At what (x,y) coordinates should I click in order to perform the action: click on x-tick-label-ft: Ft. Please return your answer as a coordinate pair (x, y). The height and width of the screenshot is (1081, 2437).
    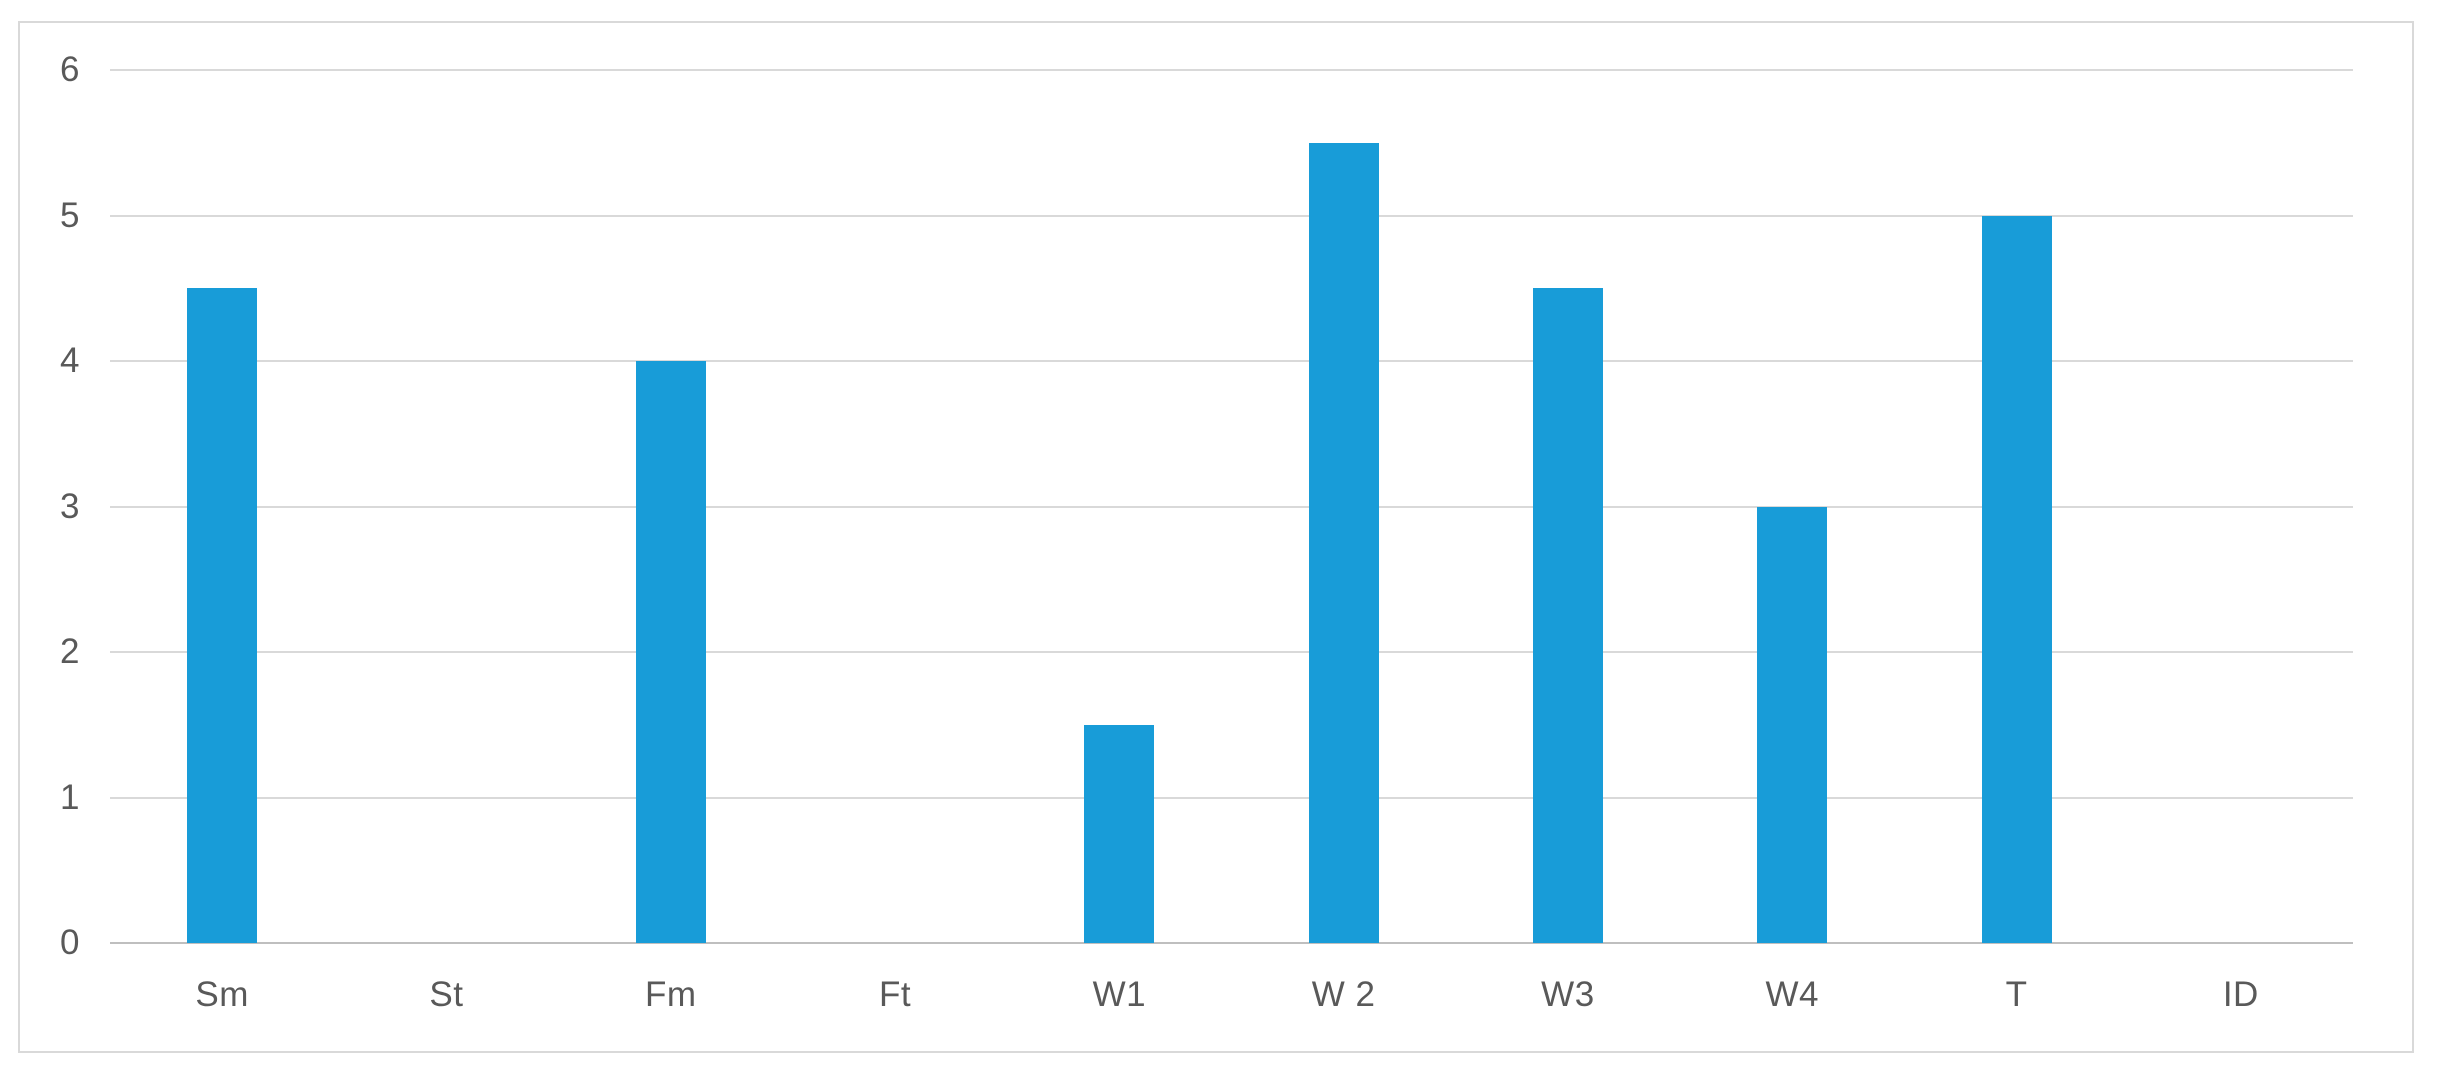
    Looking at the image, I should click on (895, 994).